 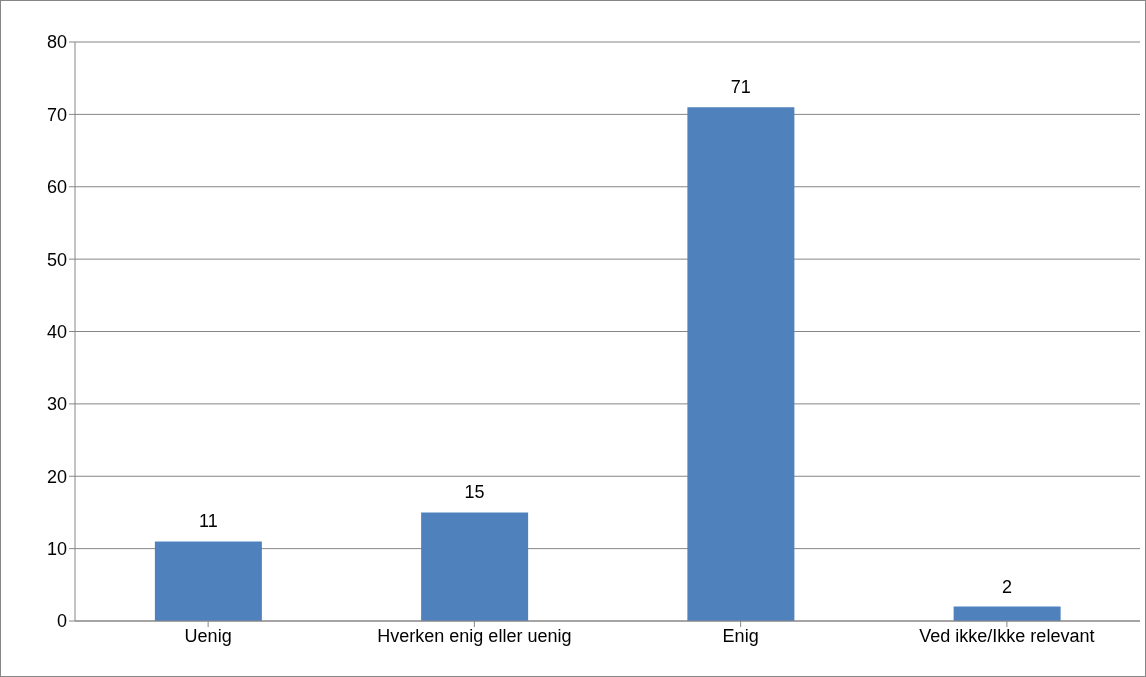 What do you see at coordinates (474, 492) in the screenshot?
I see `data-label: 15` at bounding box center [474, 492].